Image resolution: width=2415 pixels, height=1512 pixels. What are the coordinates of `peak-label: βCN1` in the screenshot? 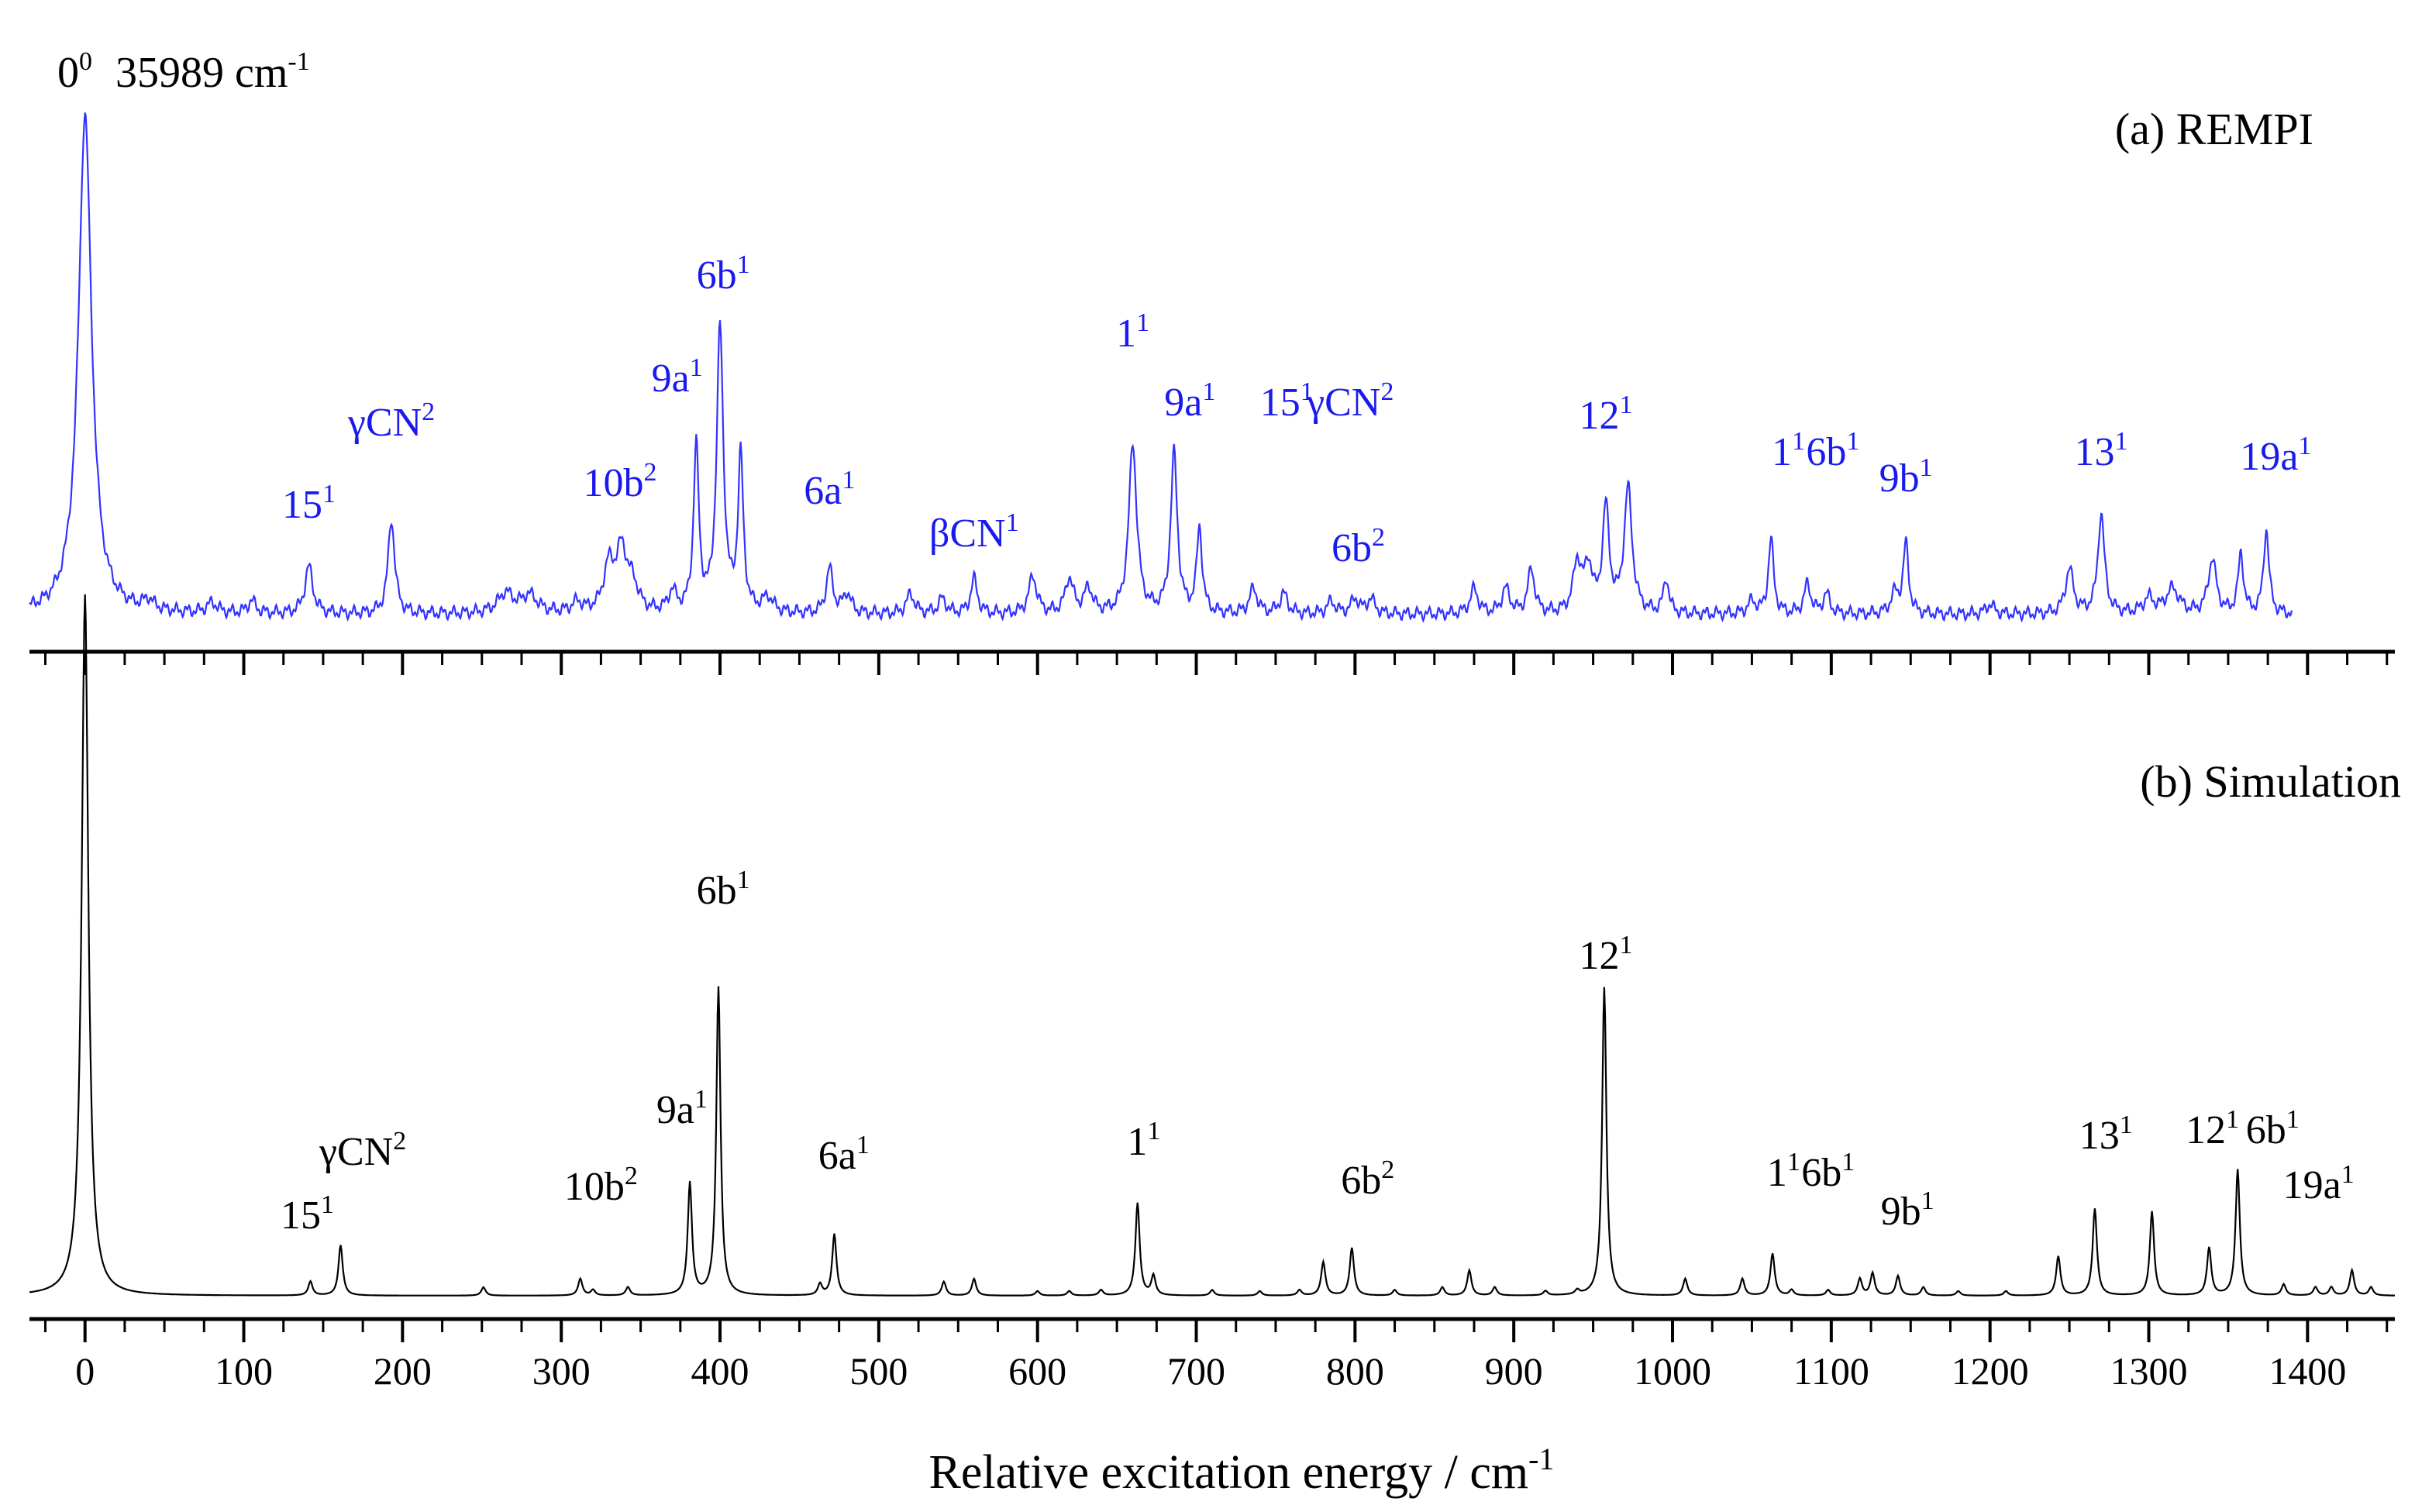 It's located at (974, 532).